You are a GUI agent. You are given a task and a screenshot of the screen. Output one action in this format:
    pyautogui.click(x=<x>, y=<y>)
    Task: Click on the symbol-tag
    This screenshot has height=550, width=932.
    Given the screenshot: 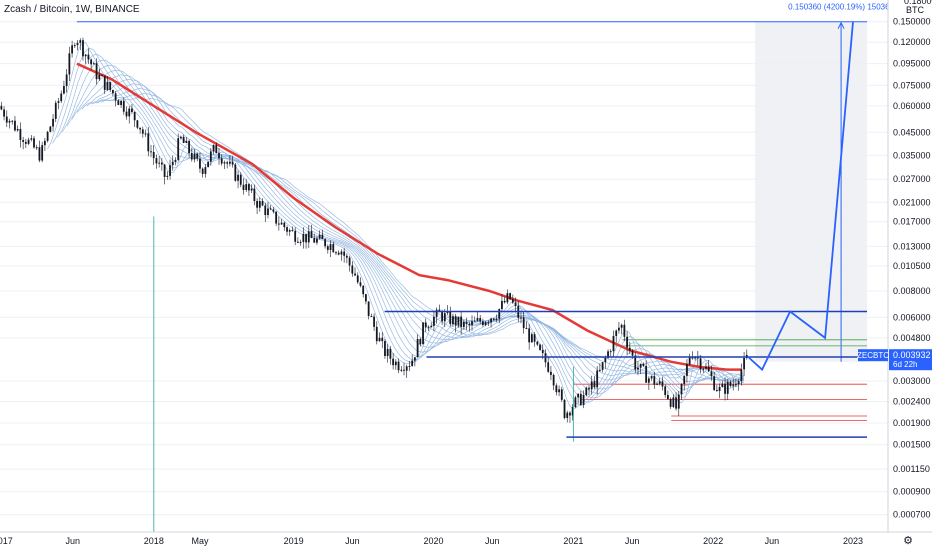 What is the action you would take?
    pyautogui.click(x=873, y=355)
    